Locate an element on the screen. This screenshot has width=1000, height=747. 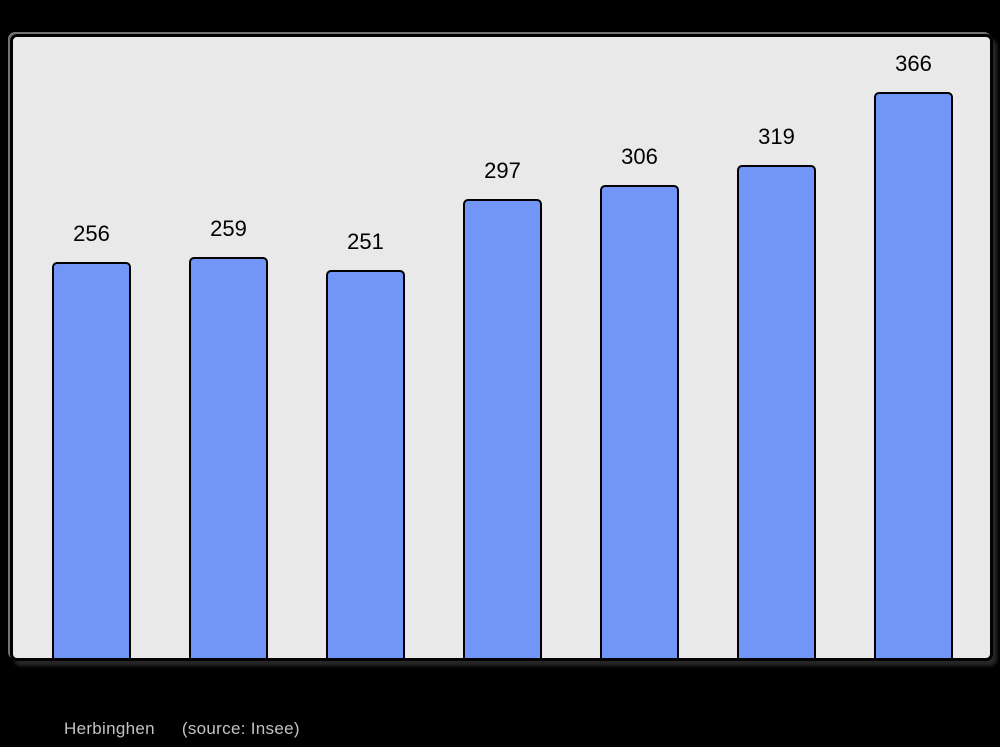
bar-value-label: 319 is located at coordinates (776, 136).